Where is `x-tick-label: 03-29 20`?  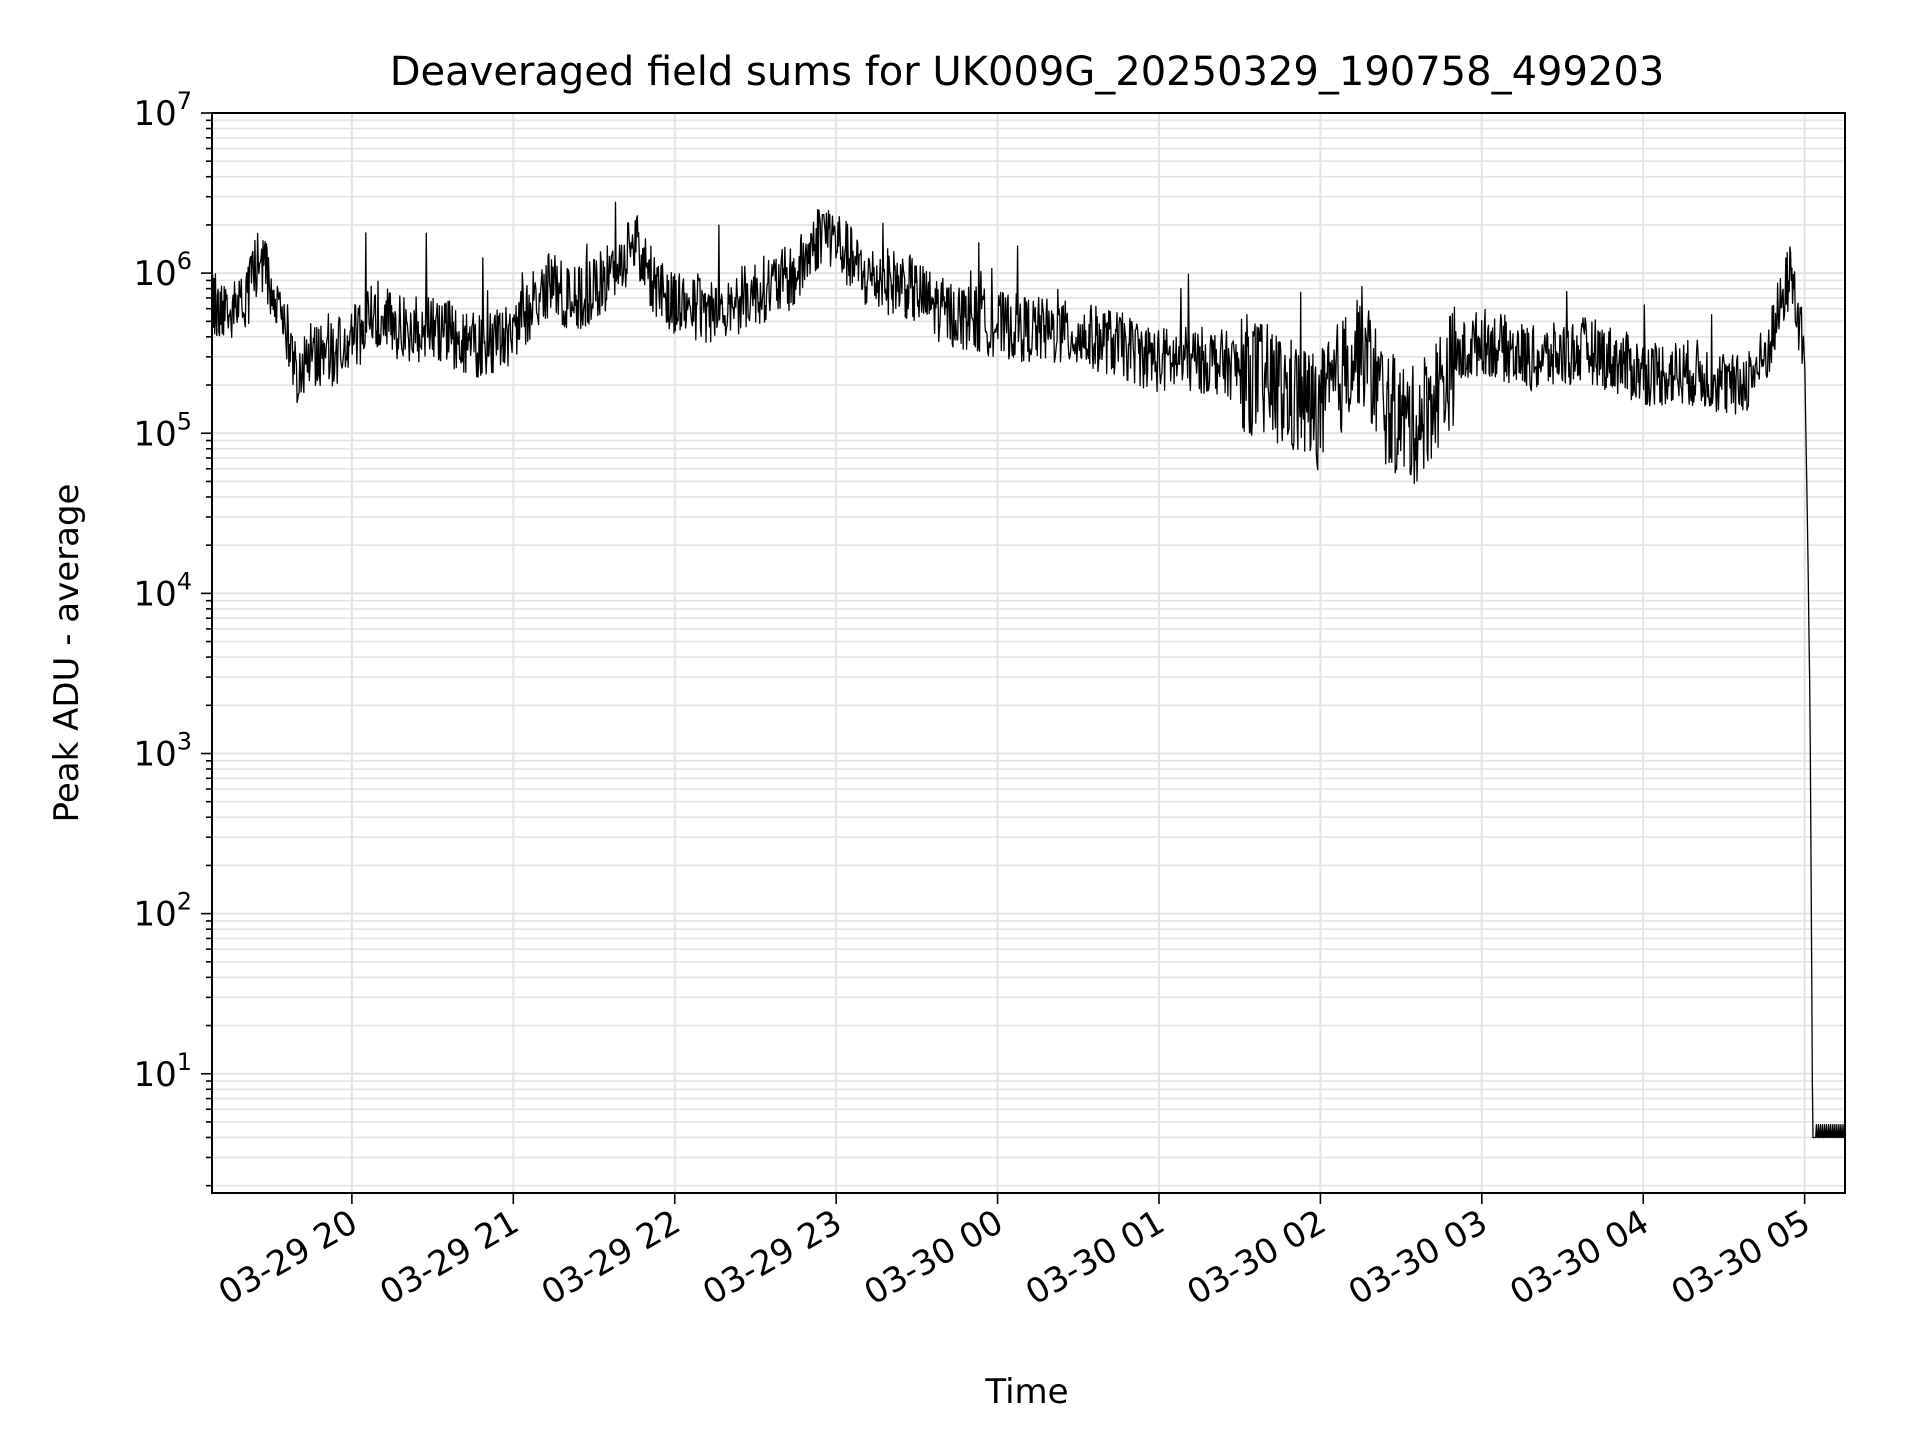 x-tick-label: 03-29 20 is located at coordinates (288, 1257).